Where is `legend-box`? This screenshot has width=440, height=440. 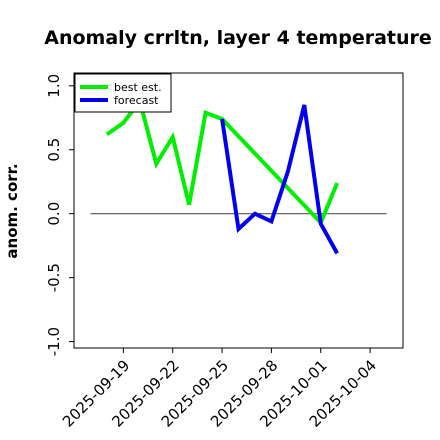 legend-box is located at coordinates (123, 93).